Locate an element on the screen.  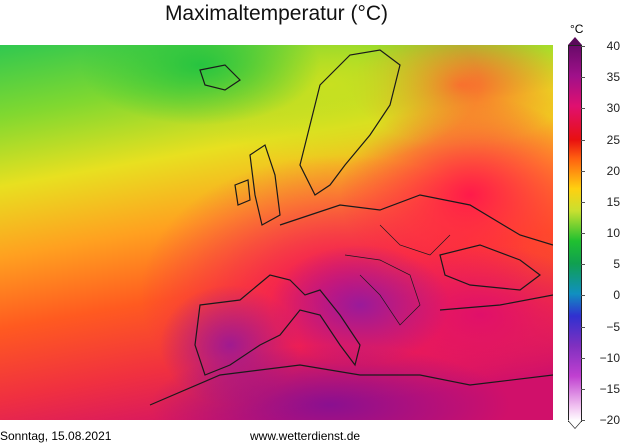
colorbar-unit: °C is located at coordinates (577, 29).